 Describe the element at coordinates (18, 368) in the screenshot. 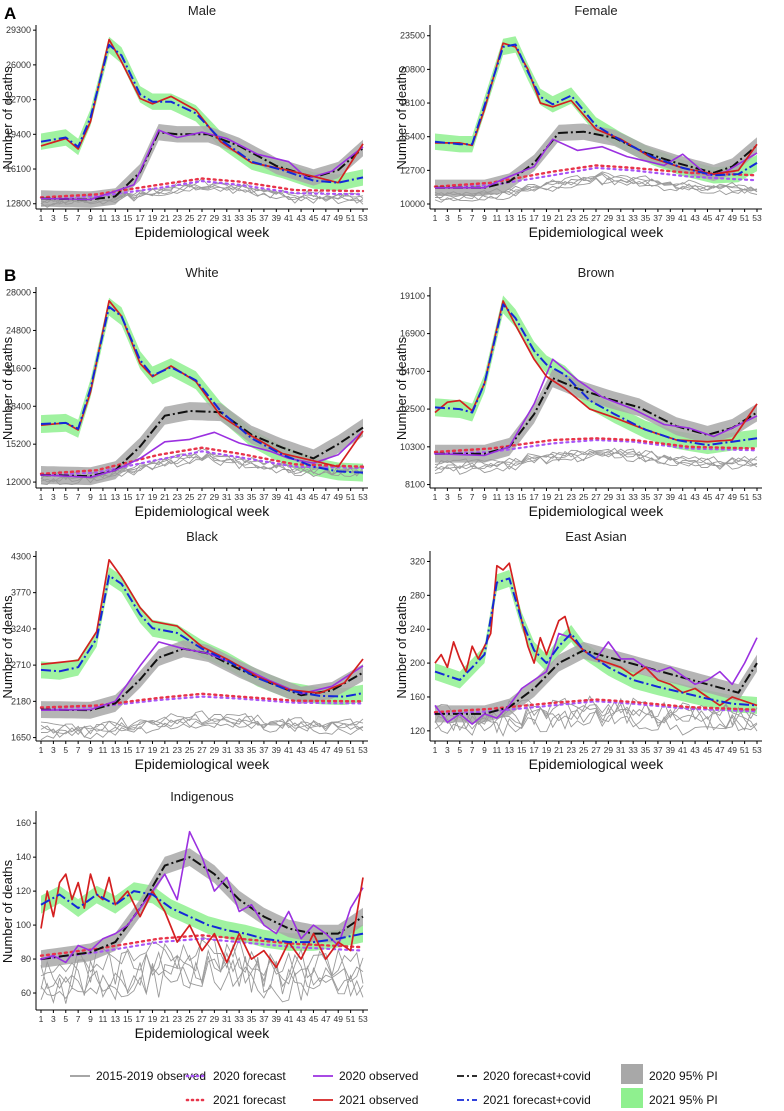

I see `y-tick-label: 21600` at that location.